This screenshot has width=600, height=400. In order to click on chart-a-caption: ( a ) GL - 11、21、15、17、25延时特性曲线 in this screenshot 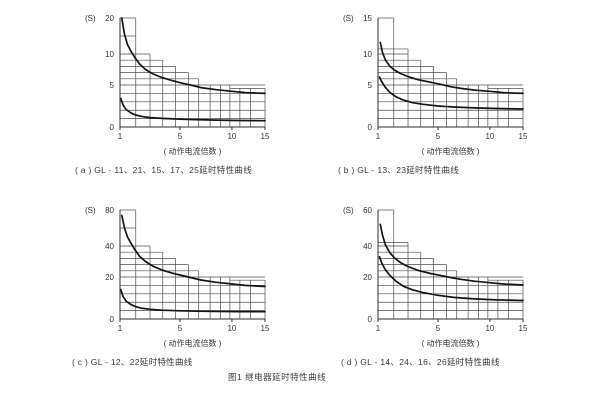, I will do `click(163, 170)`.